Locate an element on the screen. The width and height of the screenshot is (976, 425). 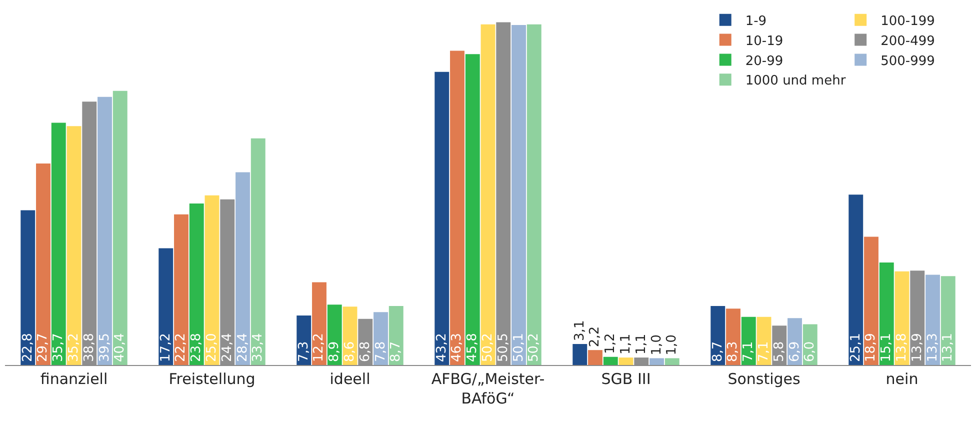
legend-label: 500-999 is located at coordinates (907, 61).